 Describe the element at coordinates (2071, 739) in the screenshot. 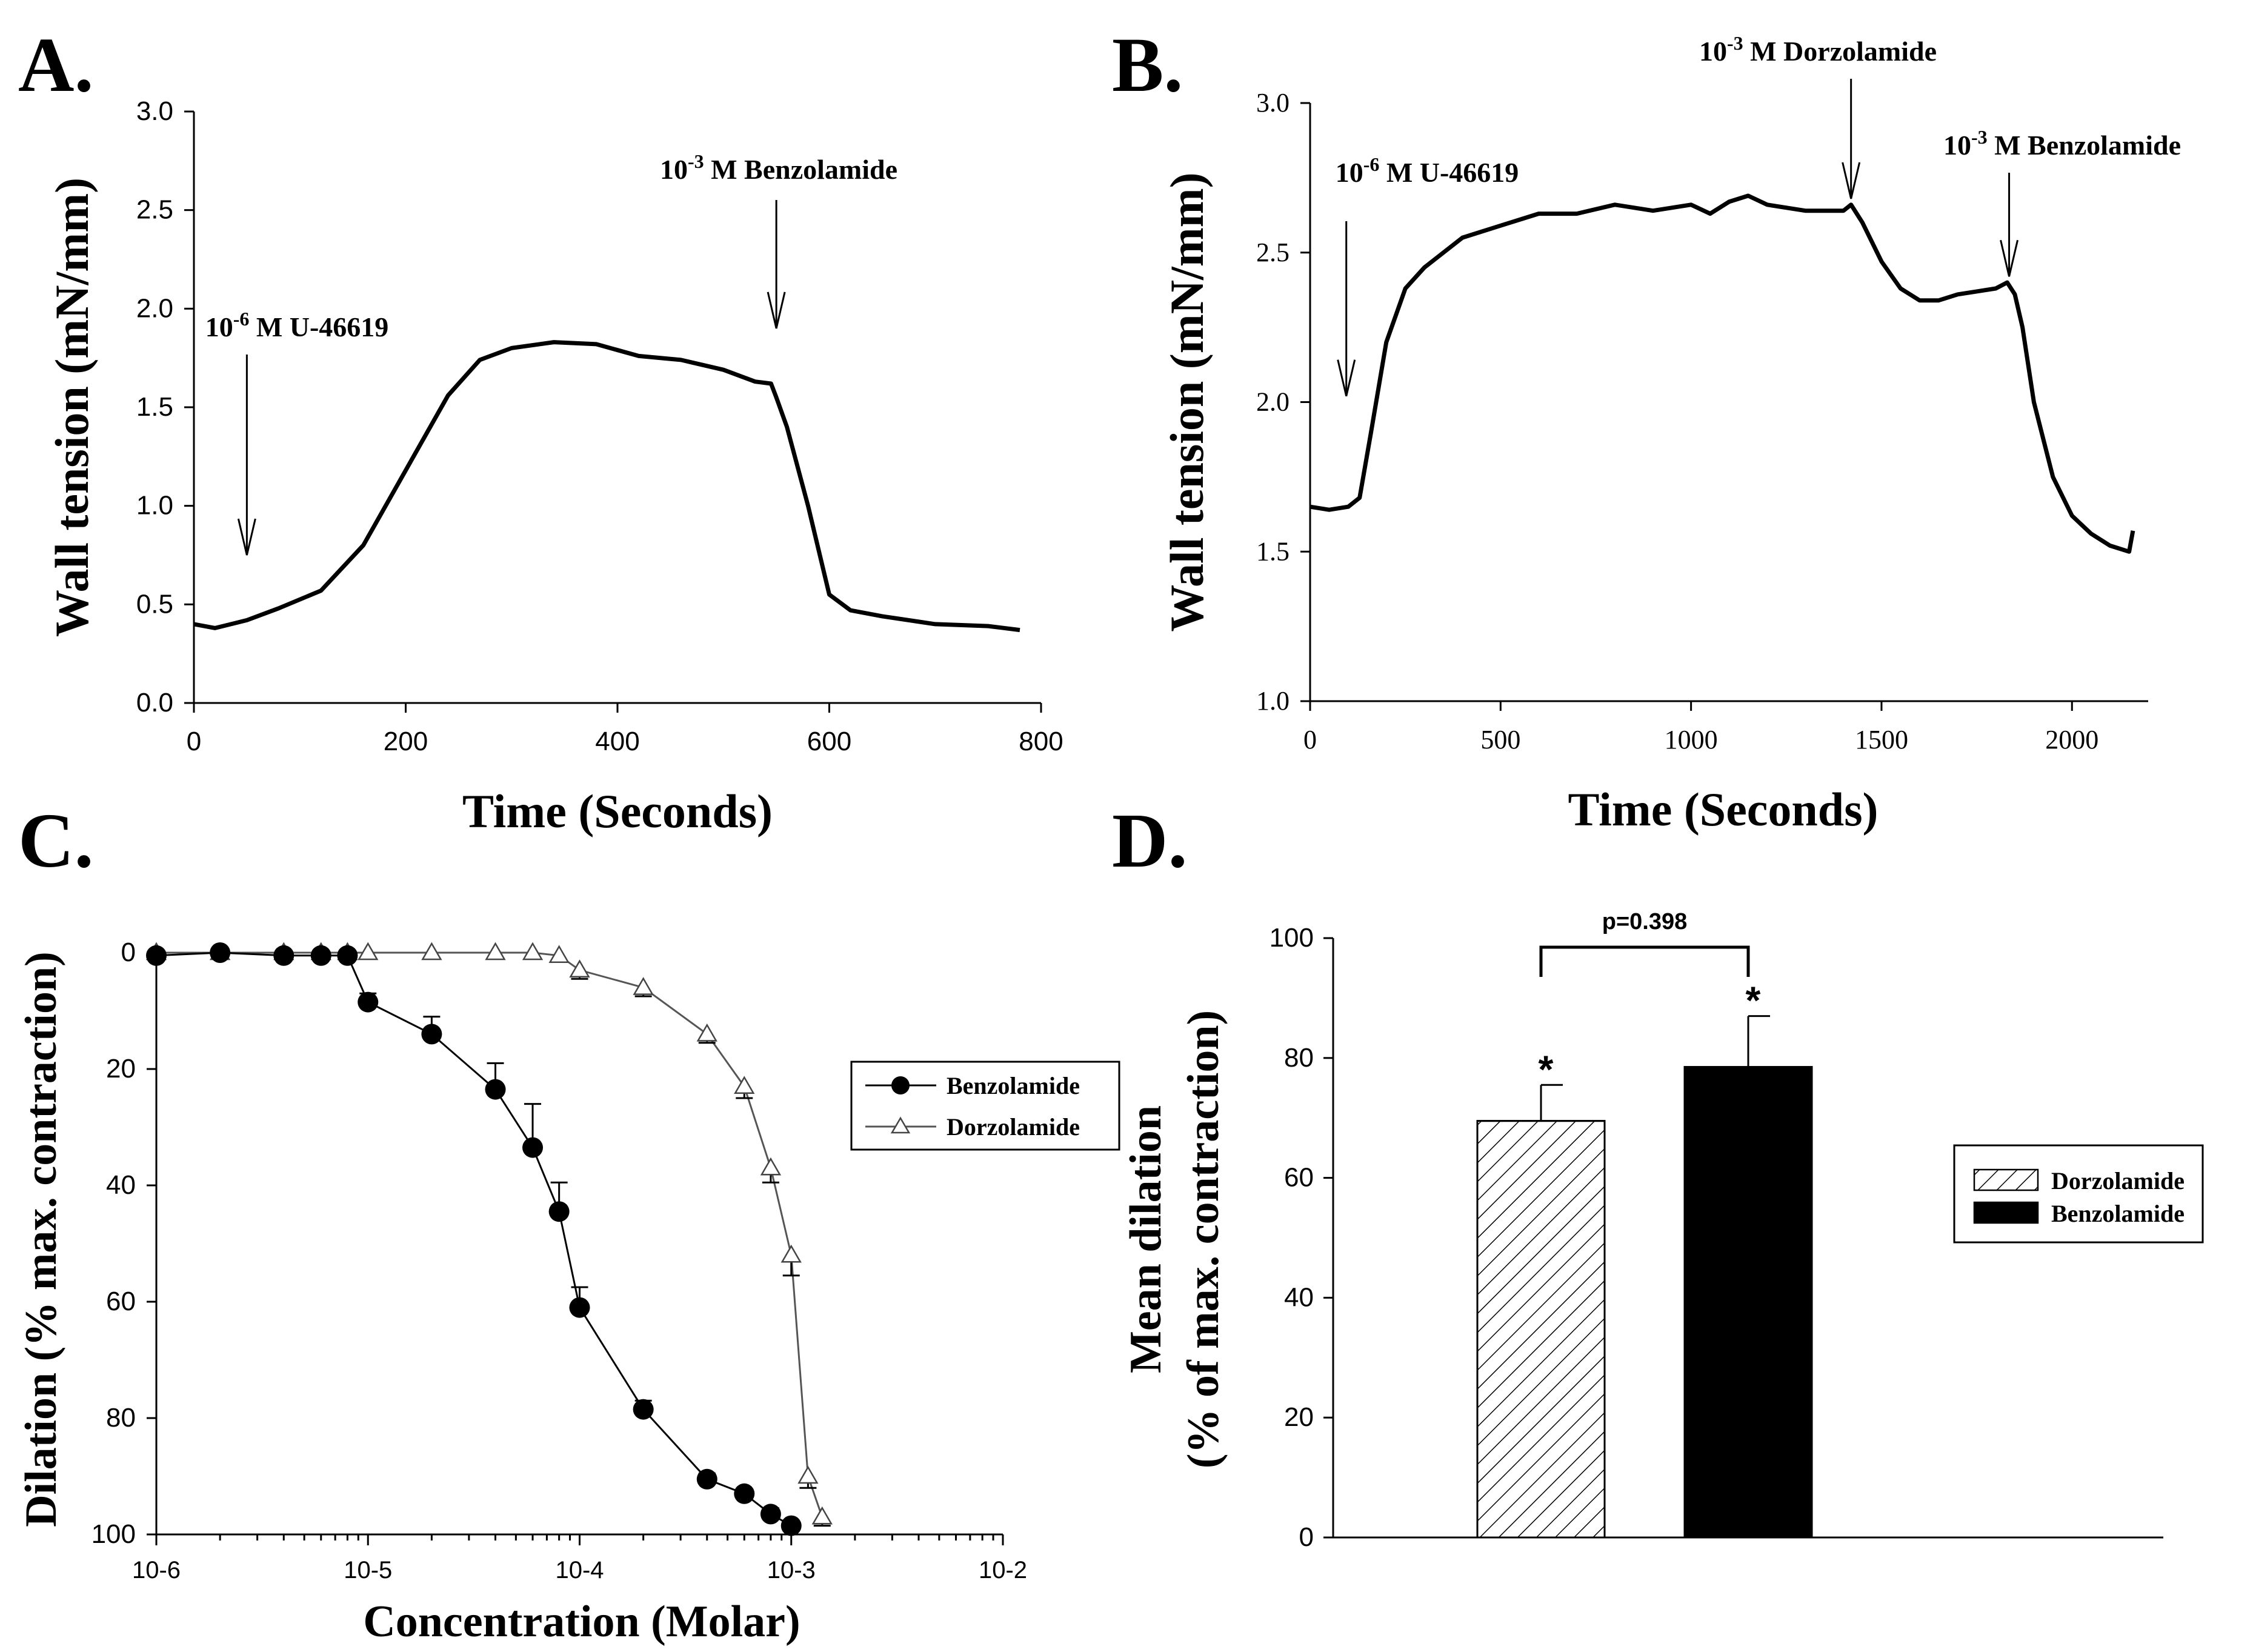

I see `x-tick-label: 2000` at that location.